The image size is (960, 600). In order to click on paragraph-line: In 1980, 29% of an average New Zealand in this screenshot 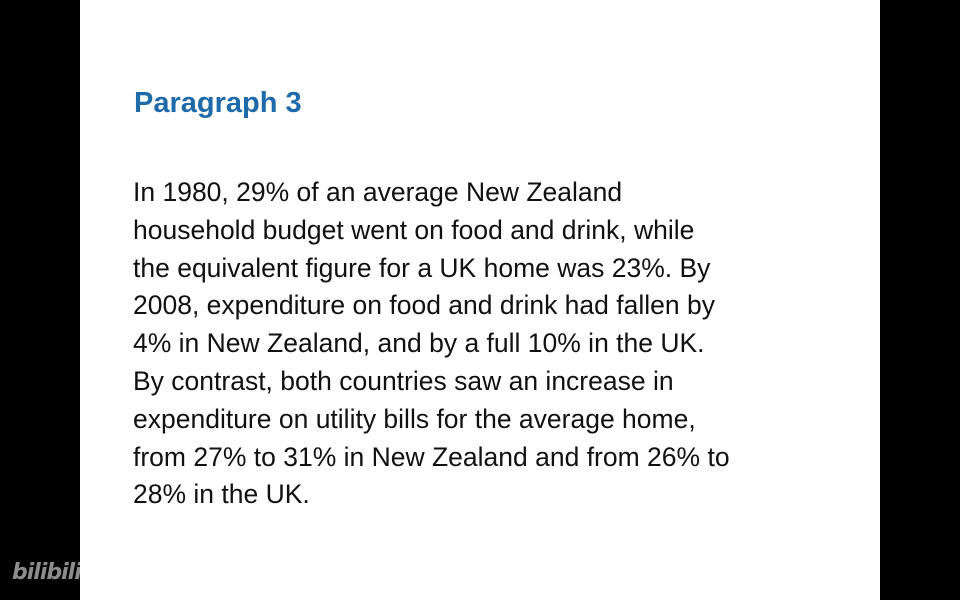, I will do `click(378, 192)`.